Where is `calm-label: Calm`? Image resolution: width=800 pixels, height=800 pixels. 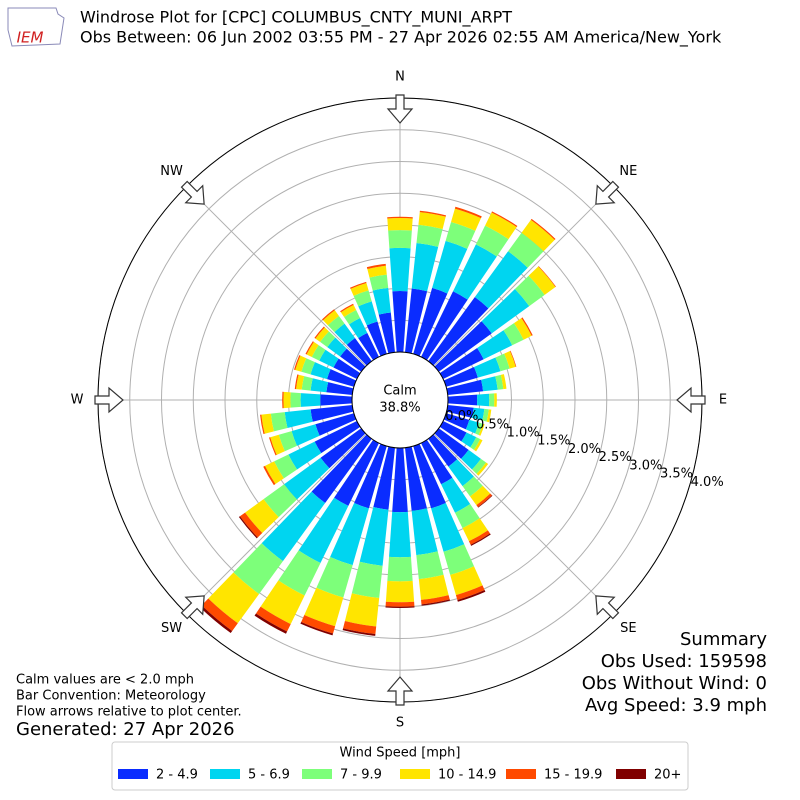
calm-label: Calm is located at coordinates (399, 391).